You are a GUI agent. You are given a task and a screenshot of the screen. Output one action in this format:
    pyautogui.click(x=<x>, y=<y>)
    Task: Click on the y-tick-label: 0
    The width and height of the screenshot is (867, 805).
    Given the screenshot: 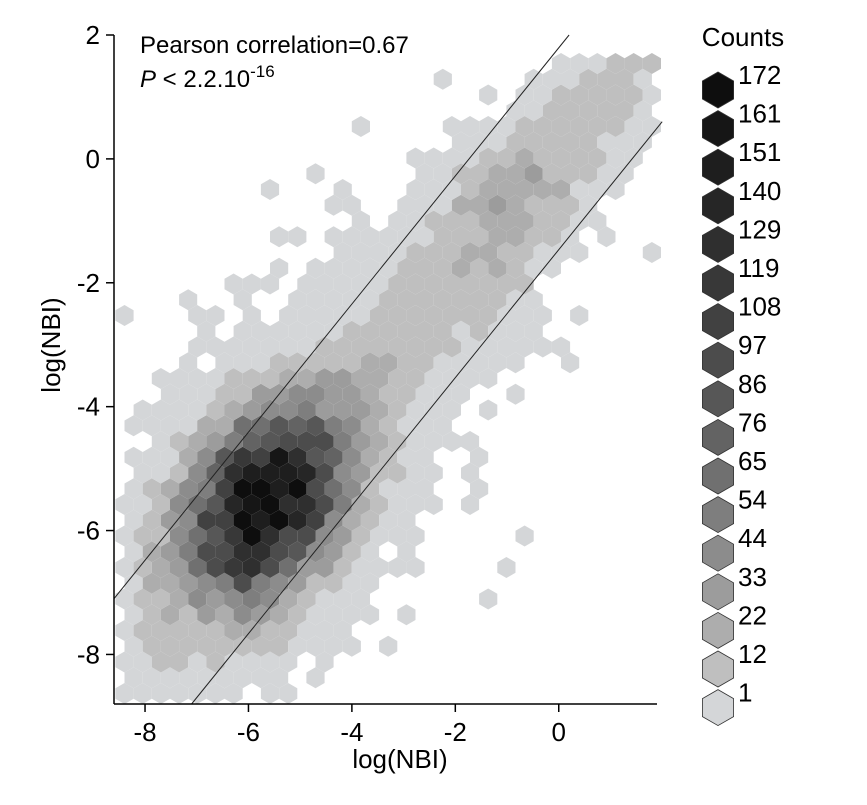 What is the action you would take?
    pyautogui.click(x=93, y=159)
    